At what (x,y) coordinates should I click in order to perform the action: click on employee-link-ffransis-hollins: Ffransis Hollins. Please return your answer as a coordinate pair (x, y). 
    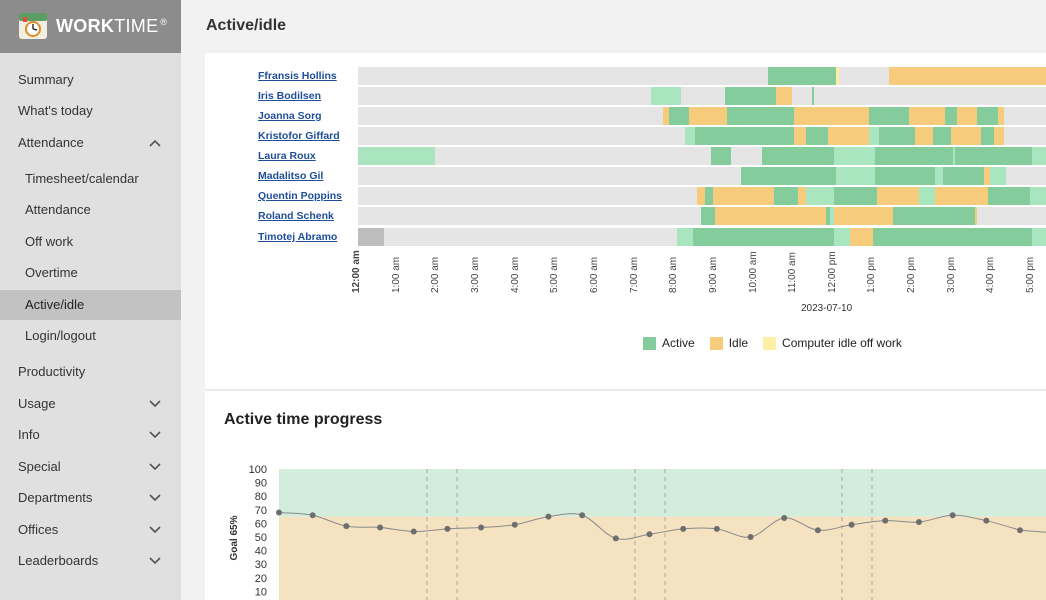
    Looking at the image, I should click on (297, 76).